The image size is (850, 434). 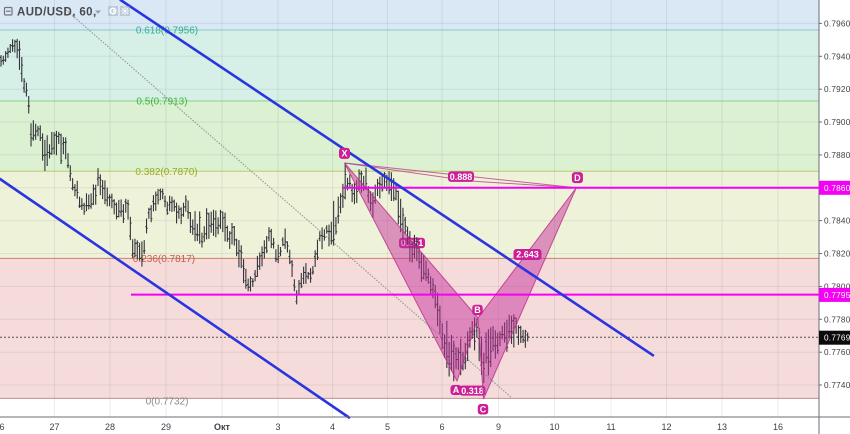 I want to click on svg-text: 0.7800, so click(x=837, y=286).